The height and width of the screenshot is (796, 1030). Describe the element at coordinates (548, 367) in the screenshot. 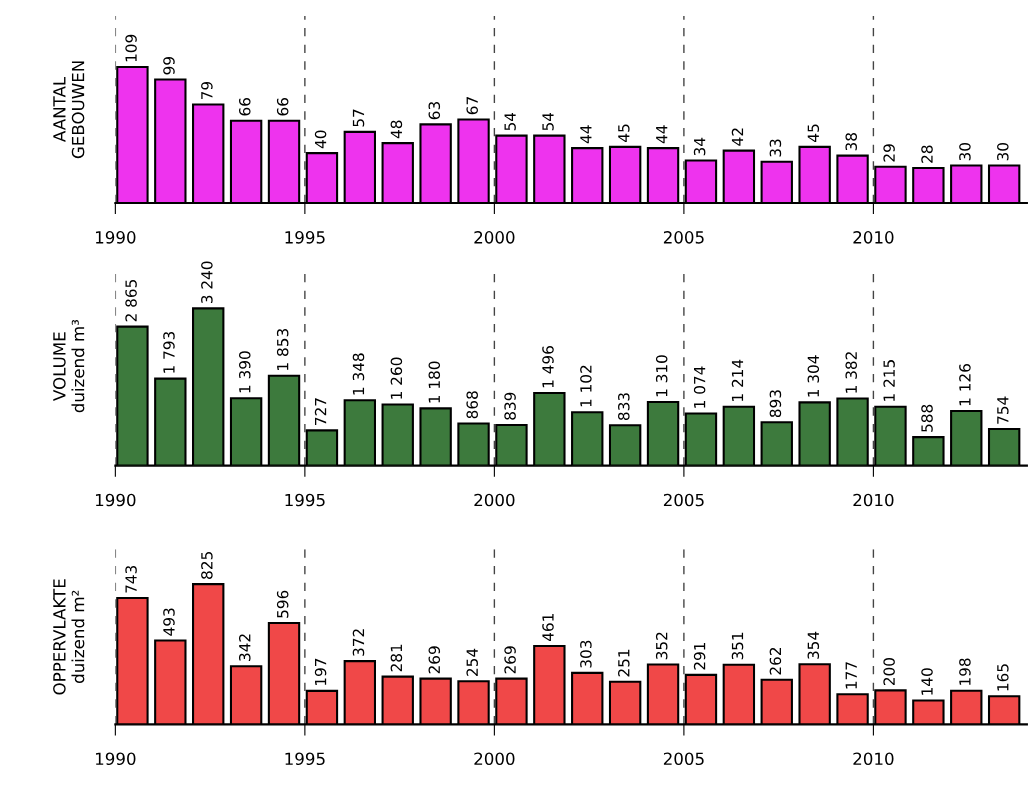

I see `data-label: 1 496` at that location.